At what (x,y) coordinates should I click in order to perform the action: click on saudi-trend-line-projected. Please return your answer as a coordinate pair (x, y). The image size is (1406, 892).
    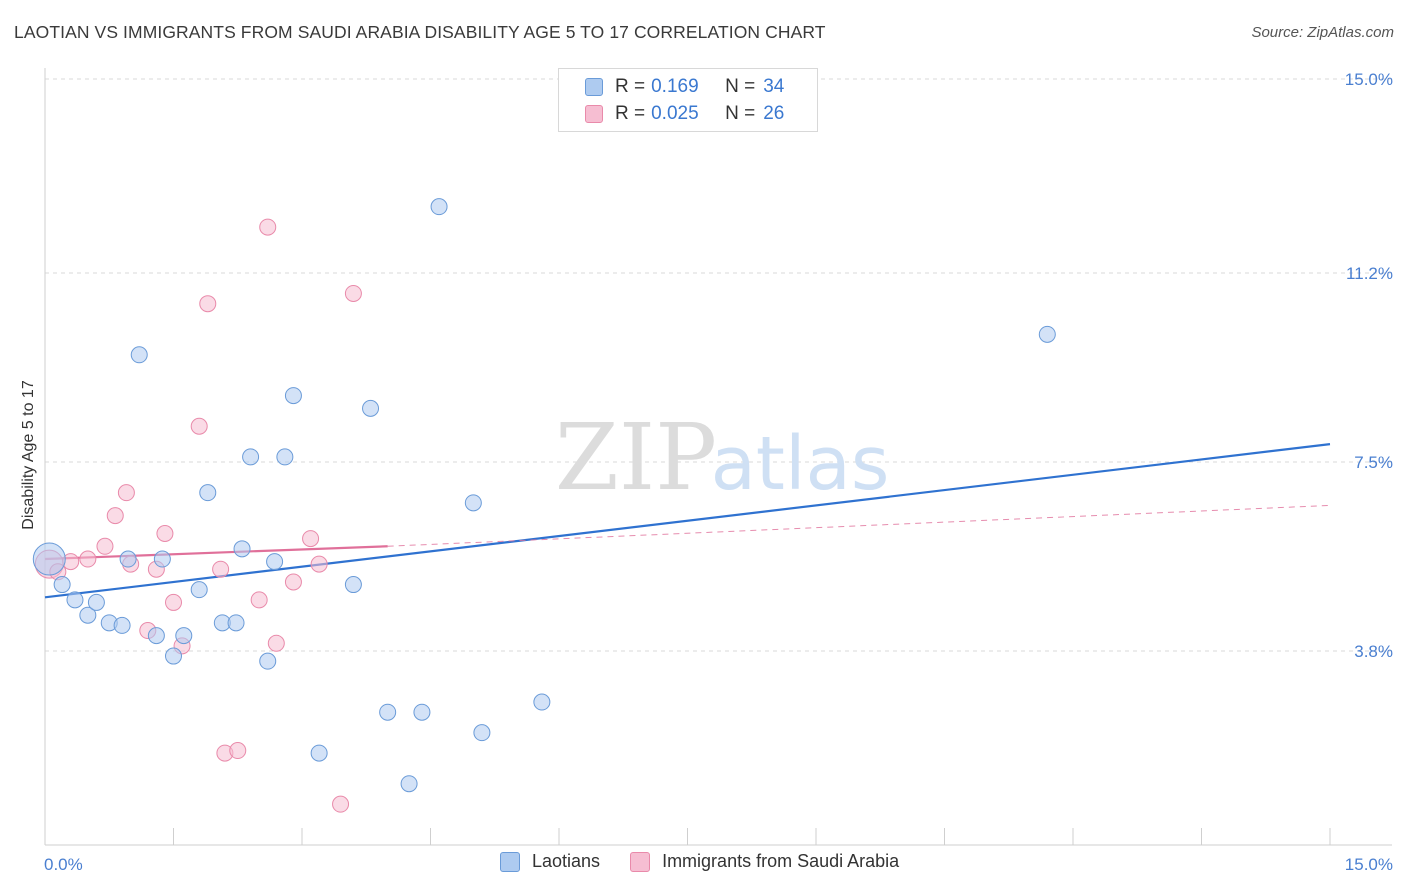
    Looking at the image, I should click on (859, 525).